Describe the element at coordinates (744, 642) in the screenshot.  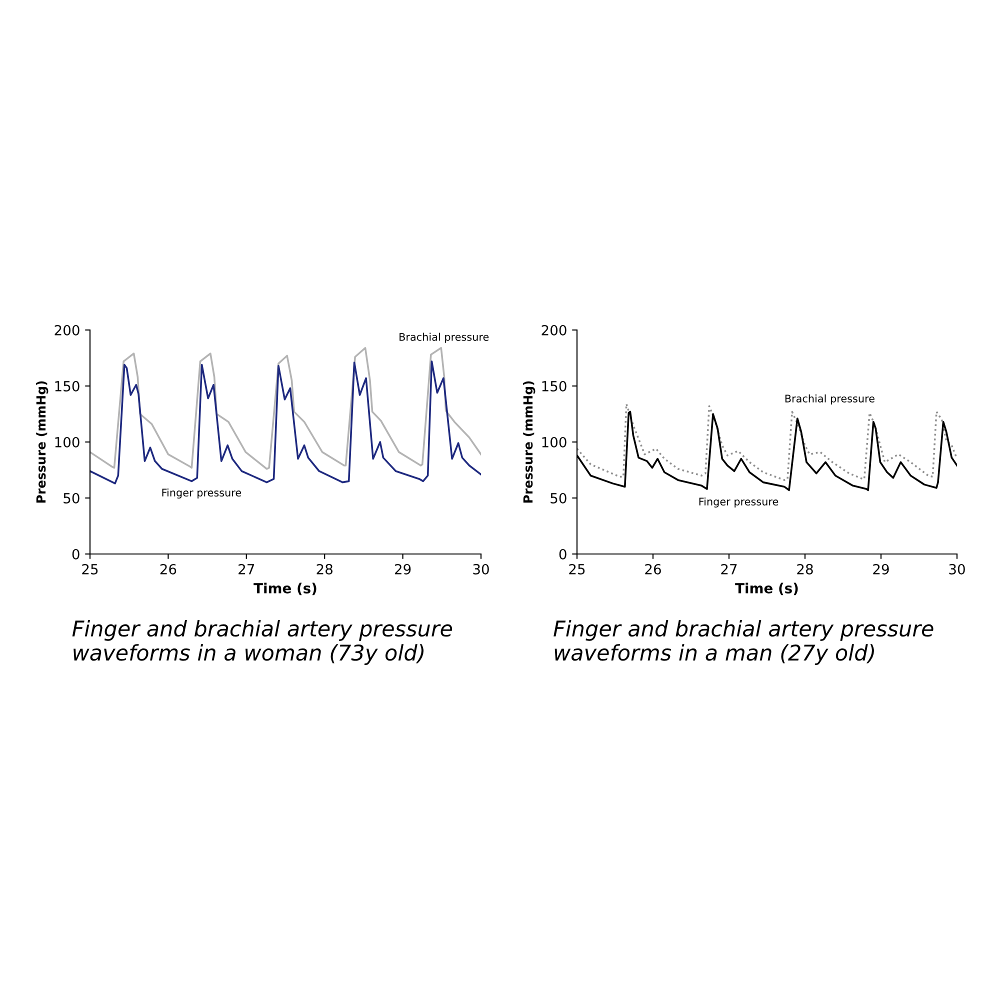
I see `text: Finger and brachial artery pressure waveforms in a man (27y old)` at that location.